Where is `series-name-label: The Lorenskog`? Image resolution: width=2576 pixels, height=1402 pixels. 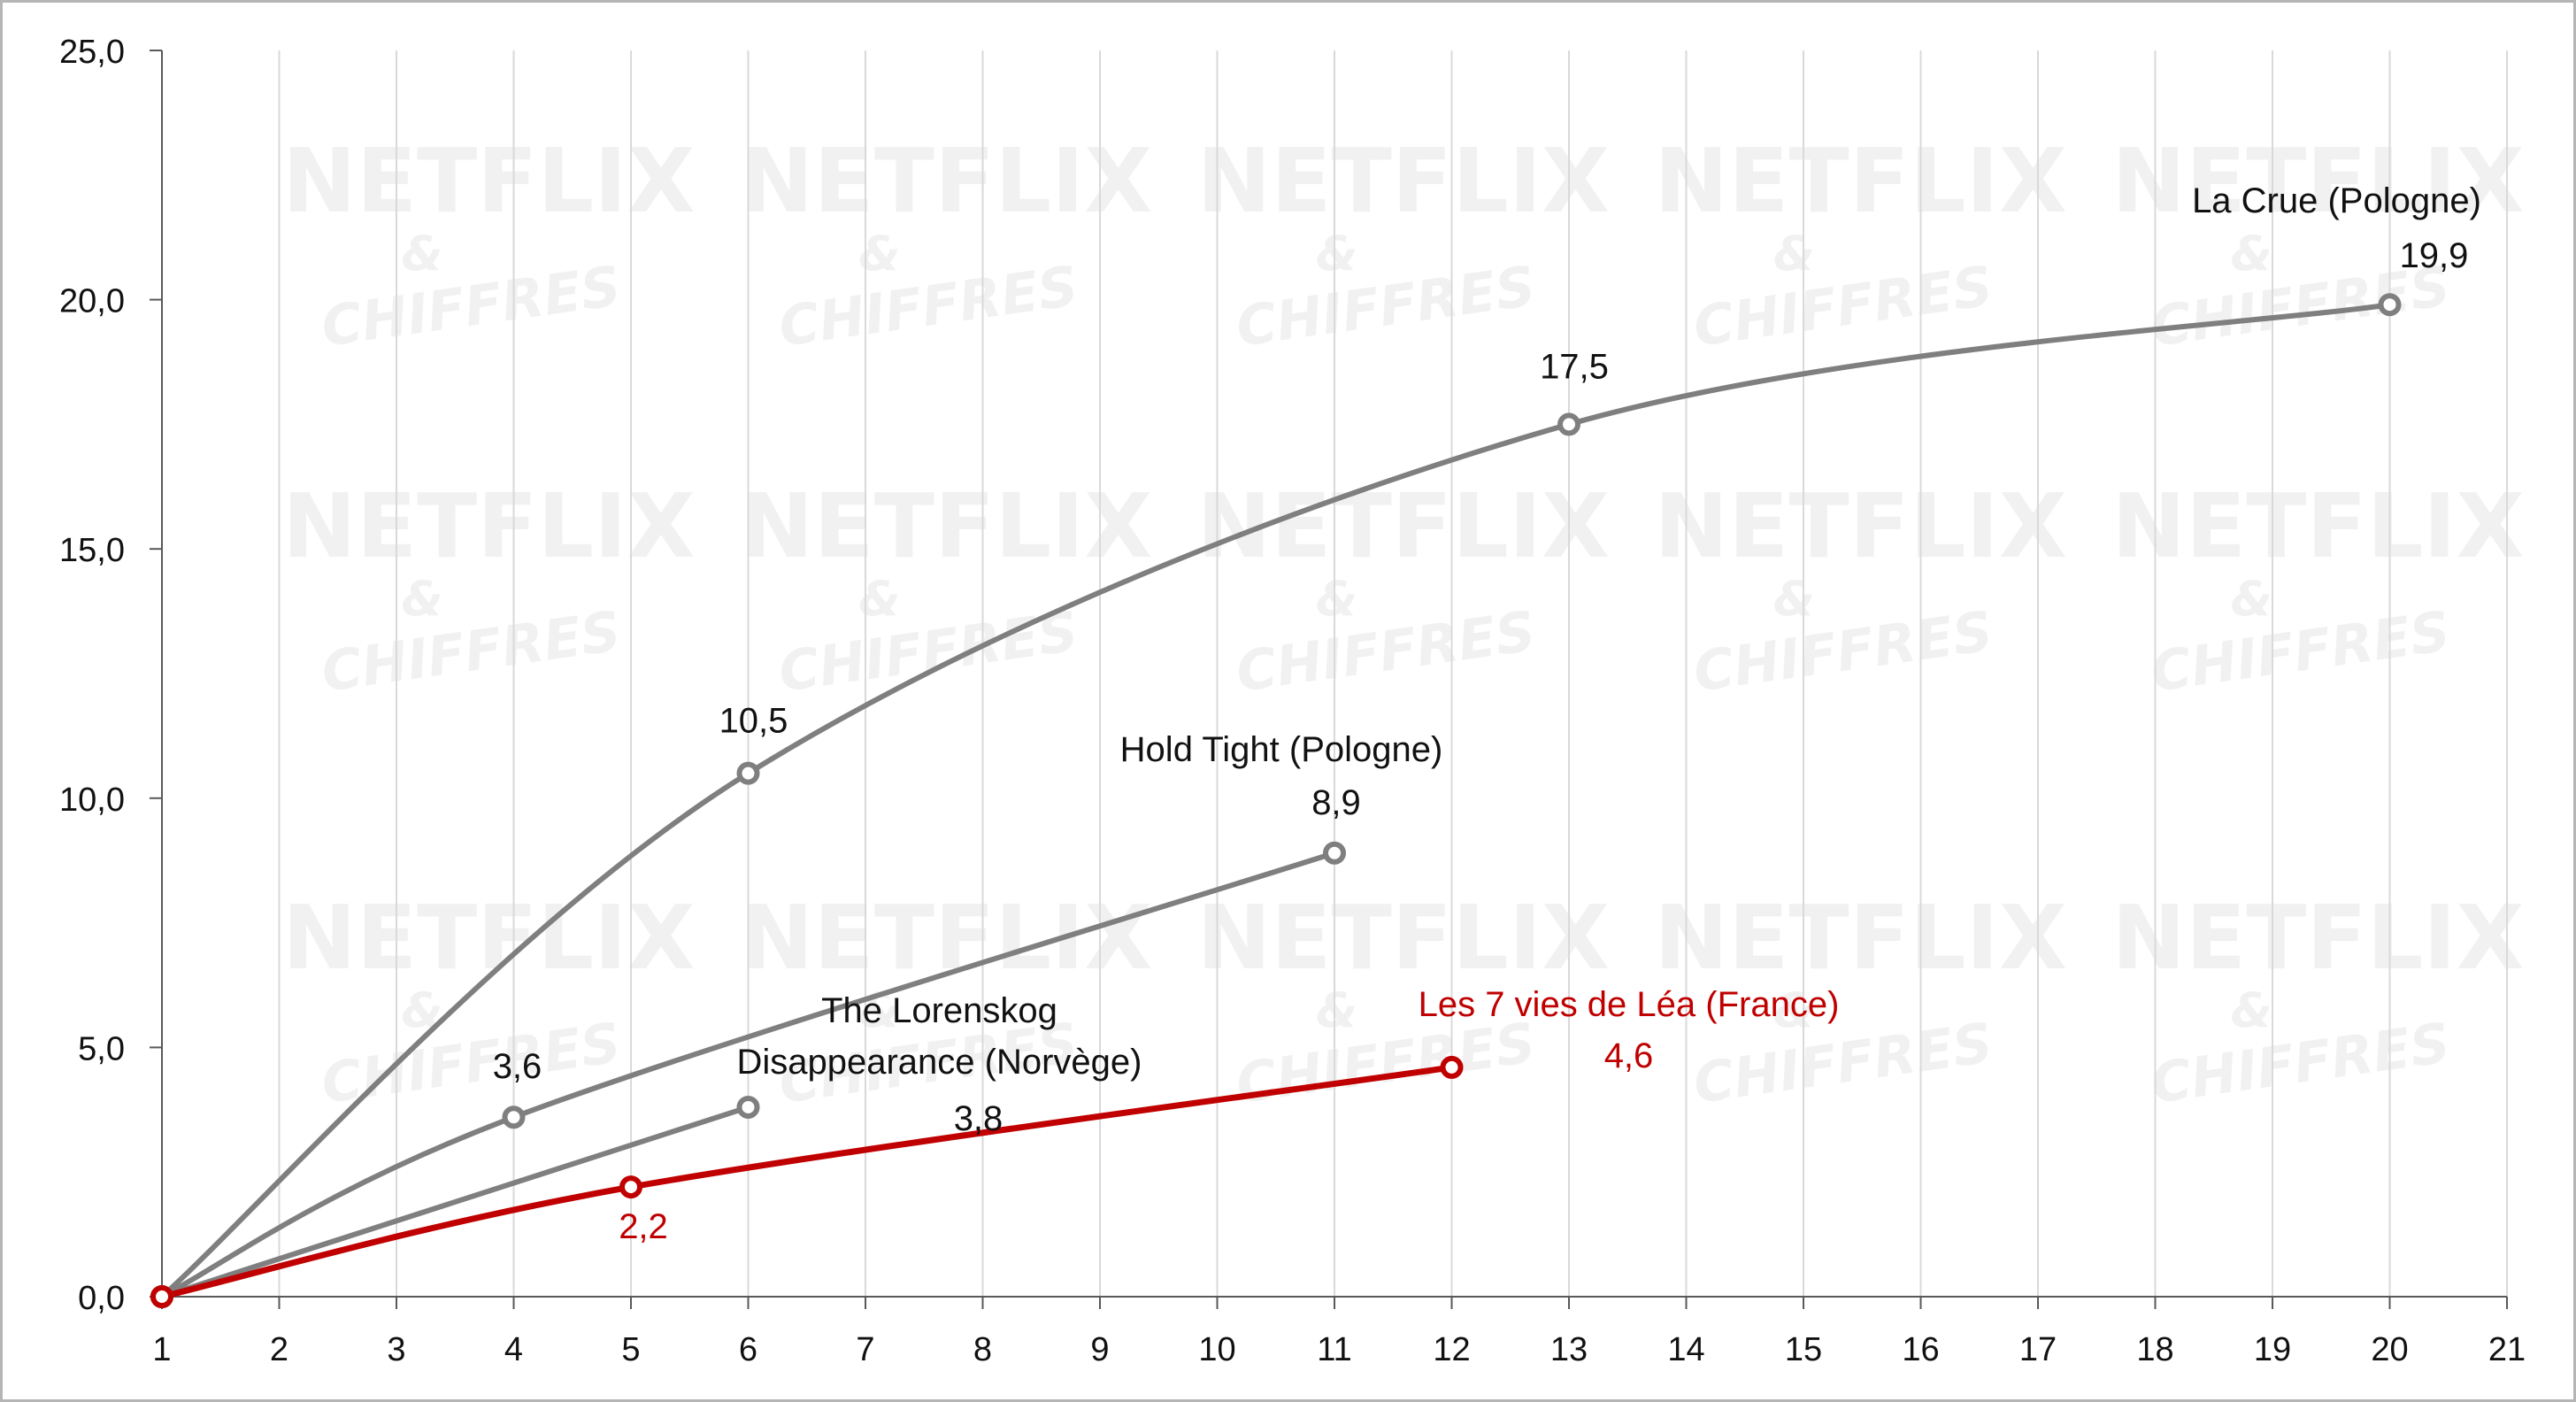 series-name-label: The Lorenskog is located at coordinates (939, 1010).